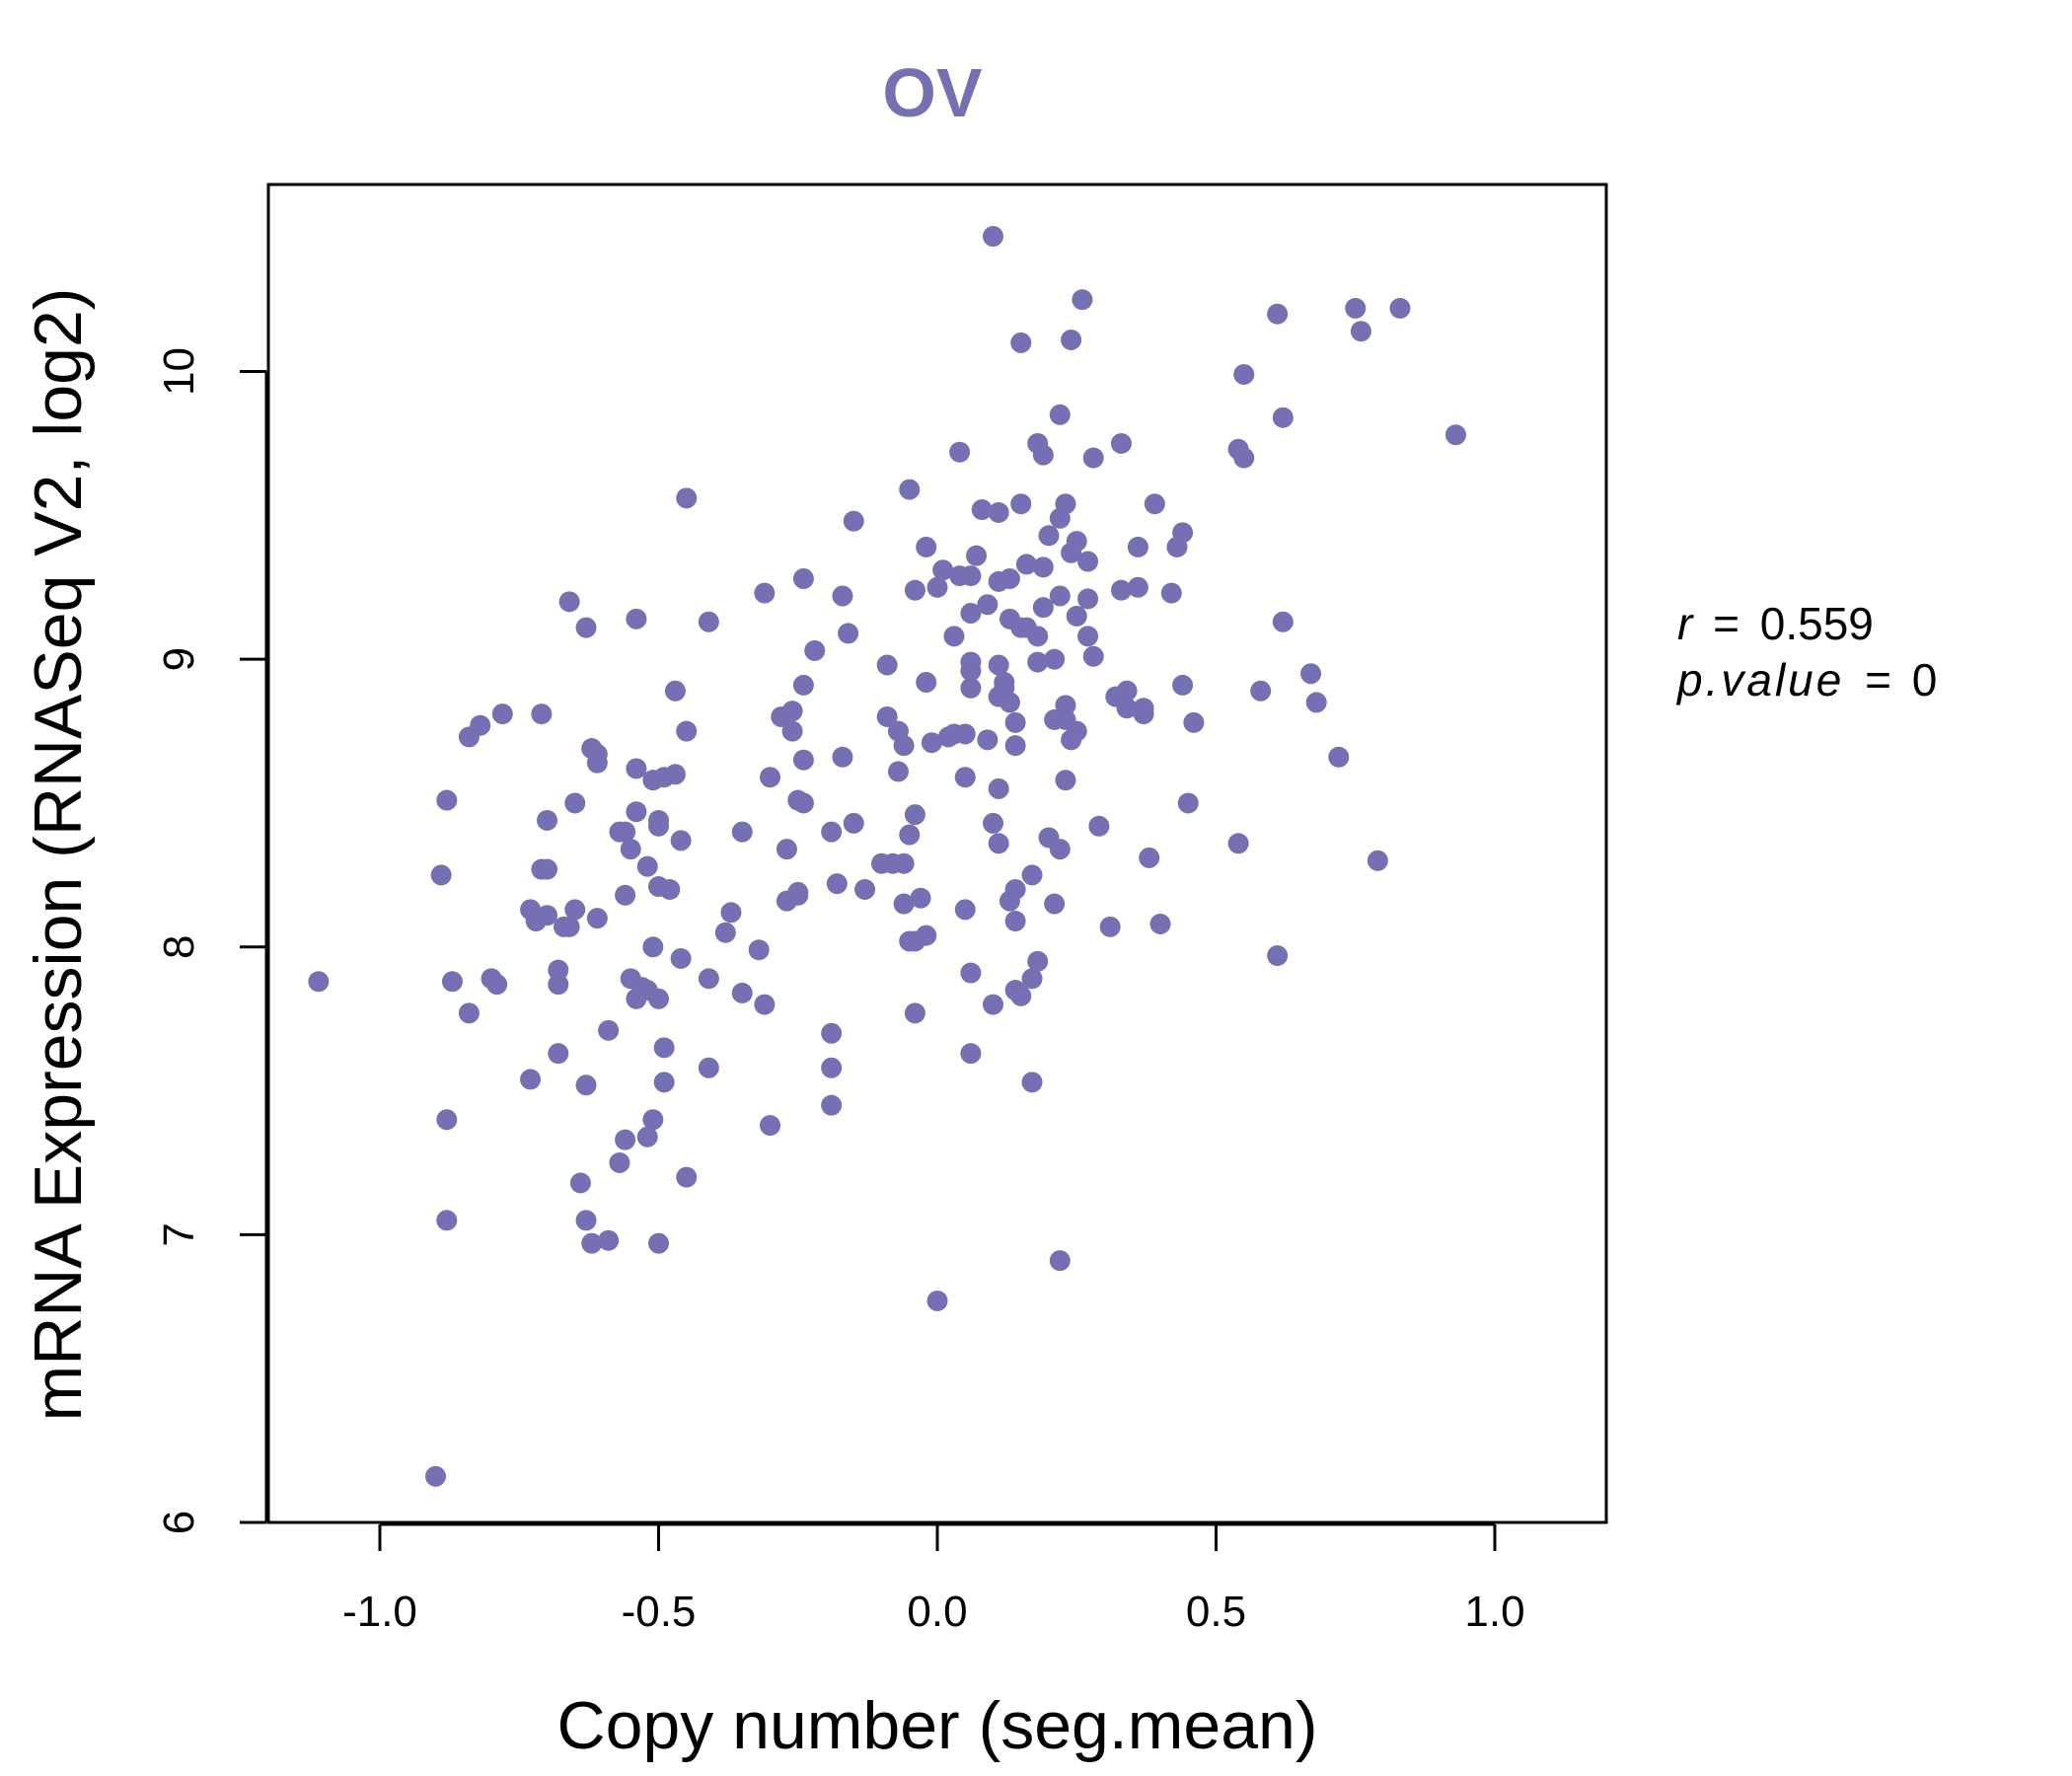  What do you see at coordinates (932, 93) in the screenshot?
I see `chart-title: OV` at bounding box center [932, 93].